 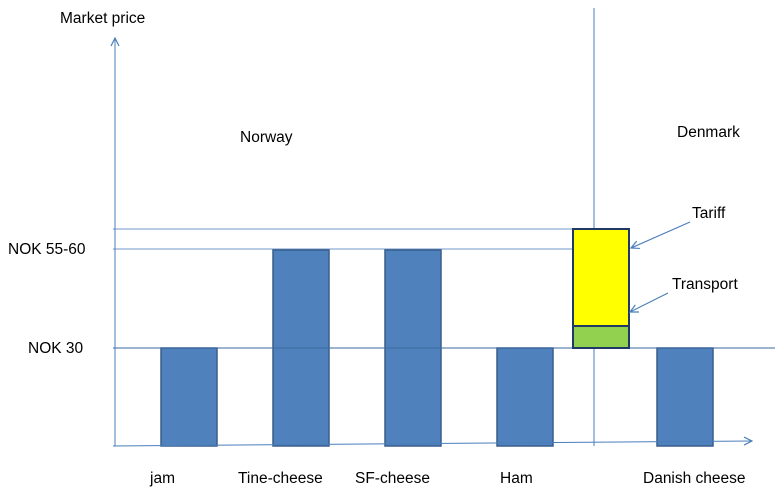 What do you see at coordinates (47, 249) in the screenshot?
I see `price-label-nok-55-60: NOK 55-60` at bounding box center [47, 249].